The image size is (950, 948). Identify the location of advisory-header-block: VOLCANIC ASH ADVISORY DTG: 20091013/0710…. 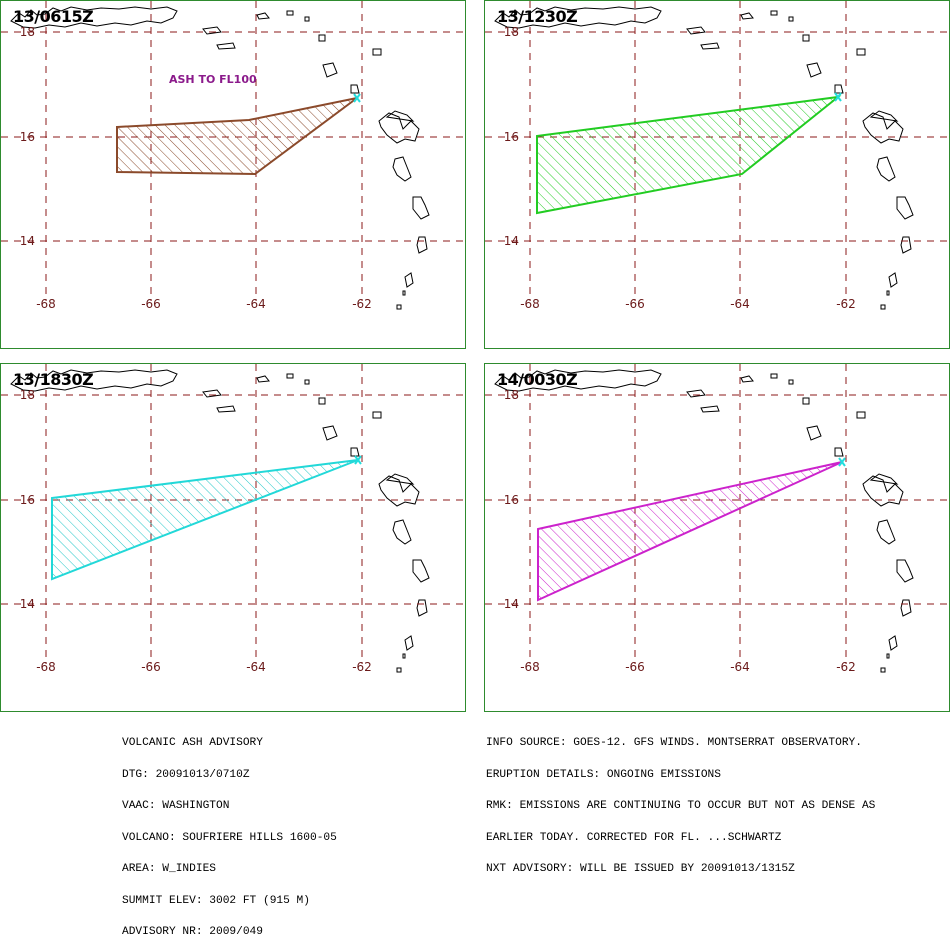
(229, 832).